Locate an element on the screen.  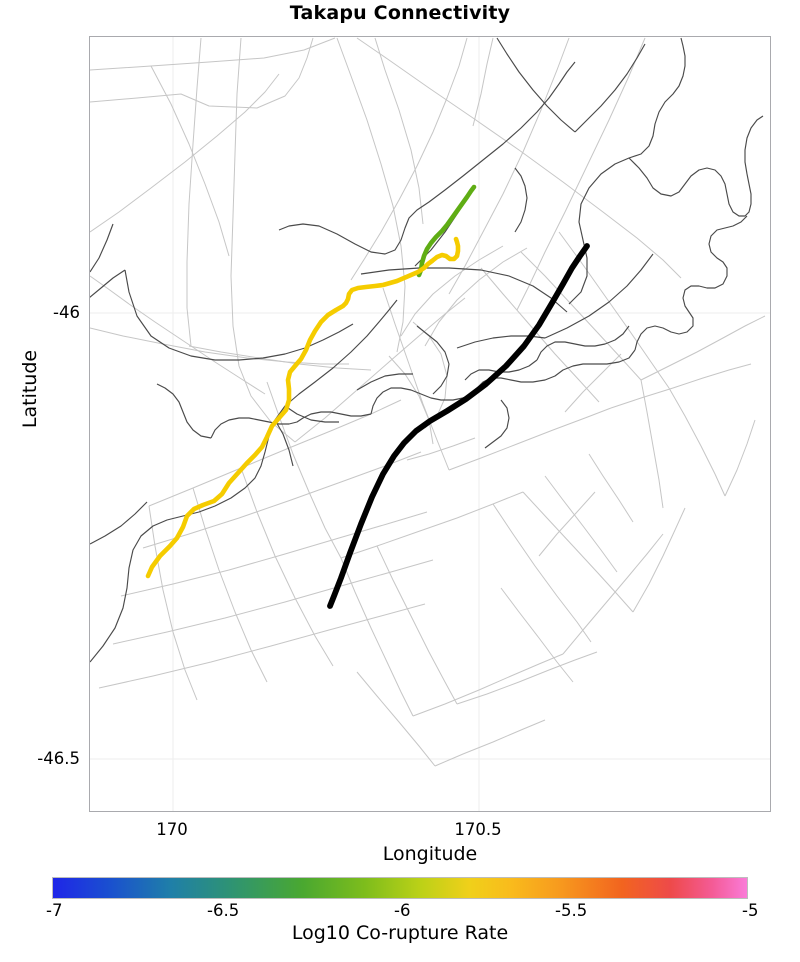
ytick-label-0: -46 is located at coordinates (66, 312).